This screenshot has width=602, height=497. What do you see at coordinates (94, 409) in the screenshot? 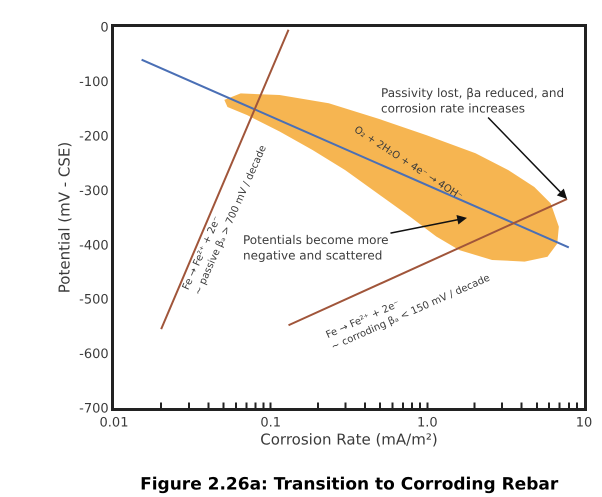
I see `y-tick-label: -700` at bounding box center [94, 409].